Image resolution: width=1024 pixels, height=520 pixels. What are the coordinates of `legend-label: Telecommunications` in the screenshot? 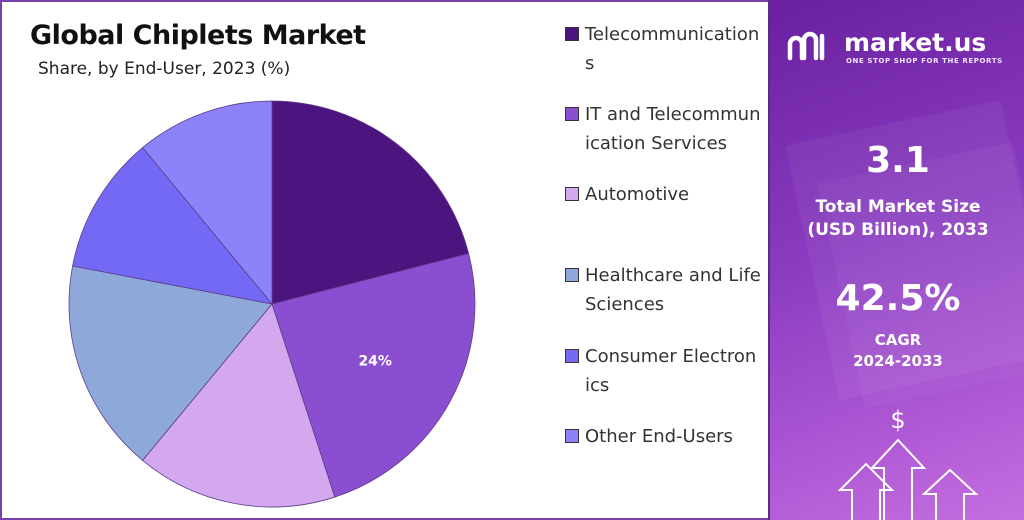 It's located at (672, 49).